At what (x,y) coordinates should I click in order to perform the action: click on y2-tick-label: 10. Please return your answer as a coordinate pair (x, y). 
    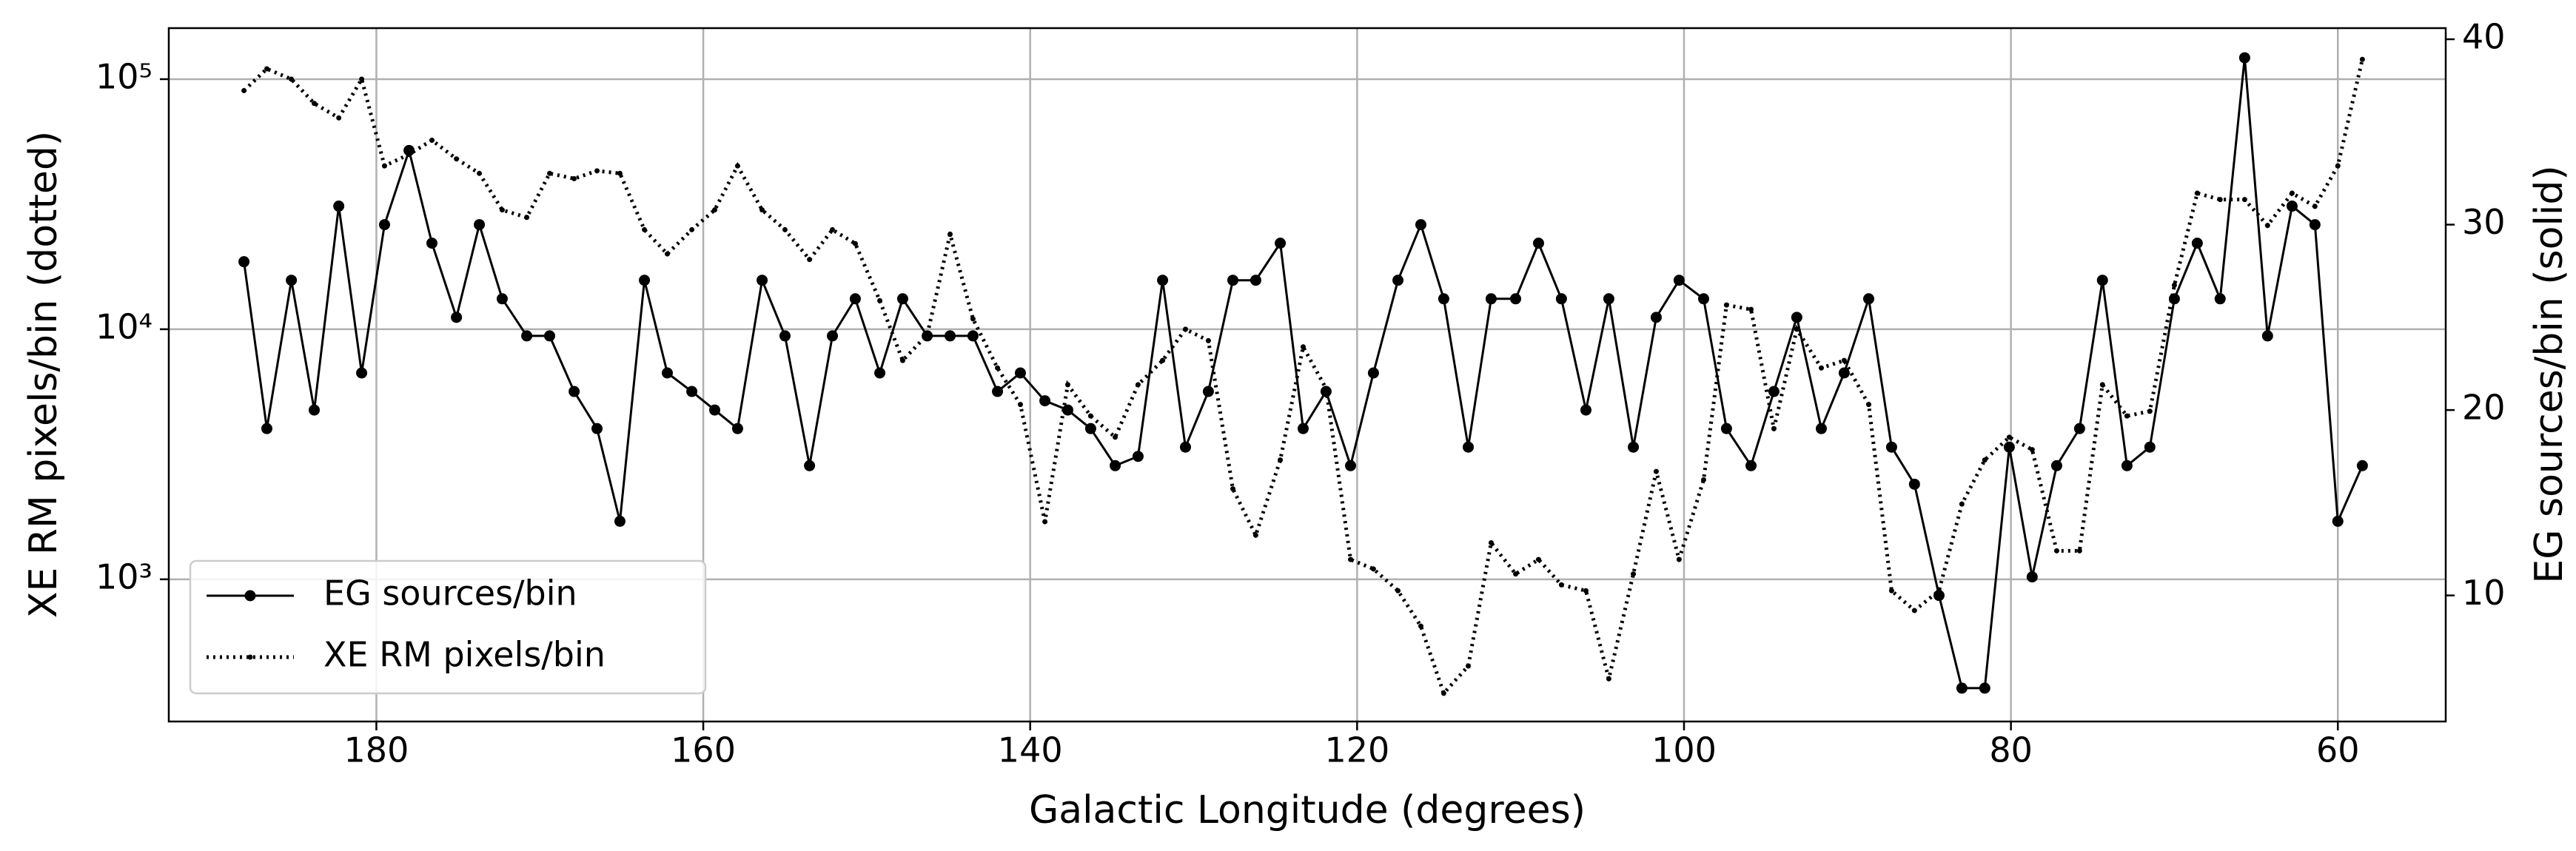
    Looking at the image, I should click on (2484, 593).